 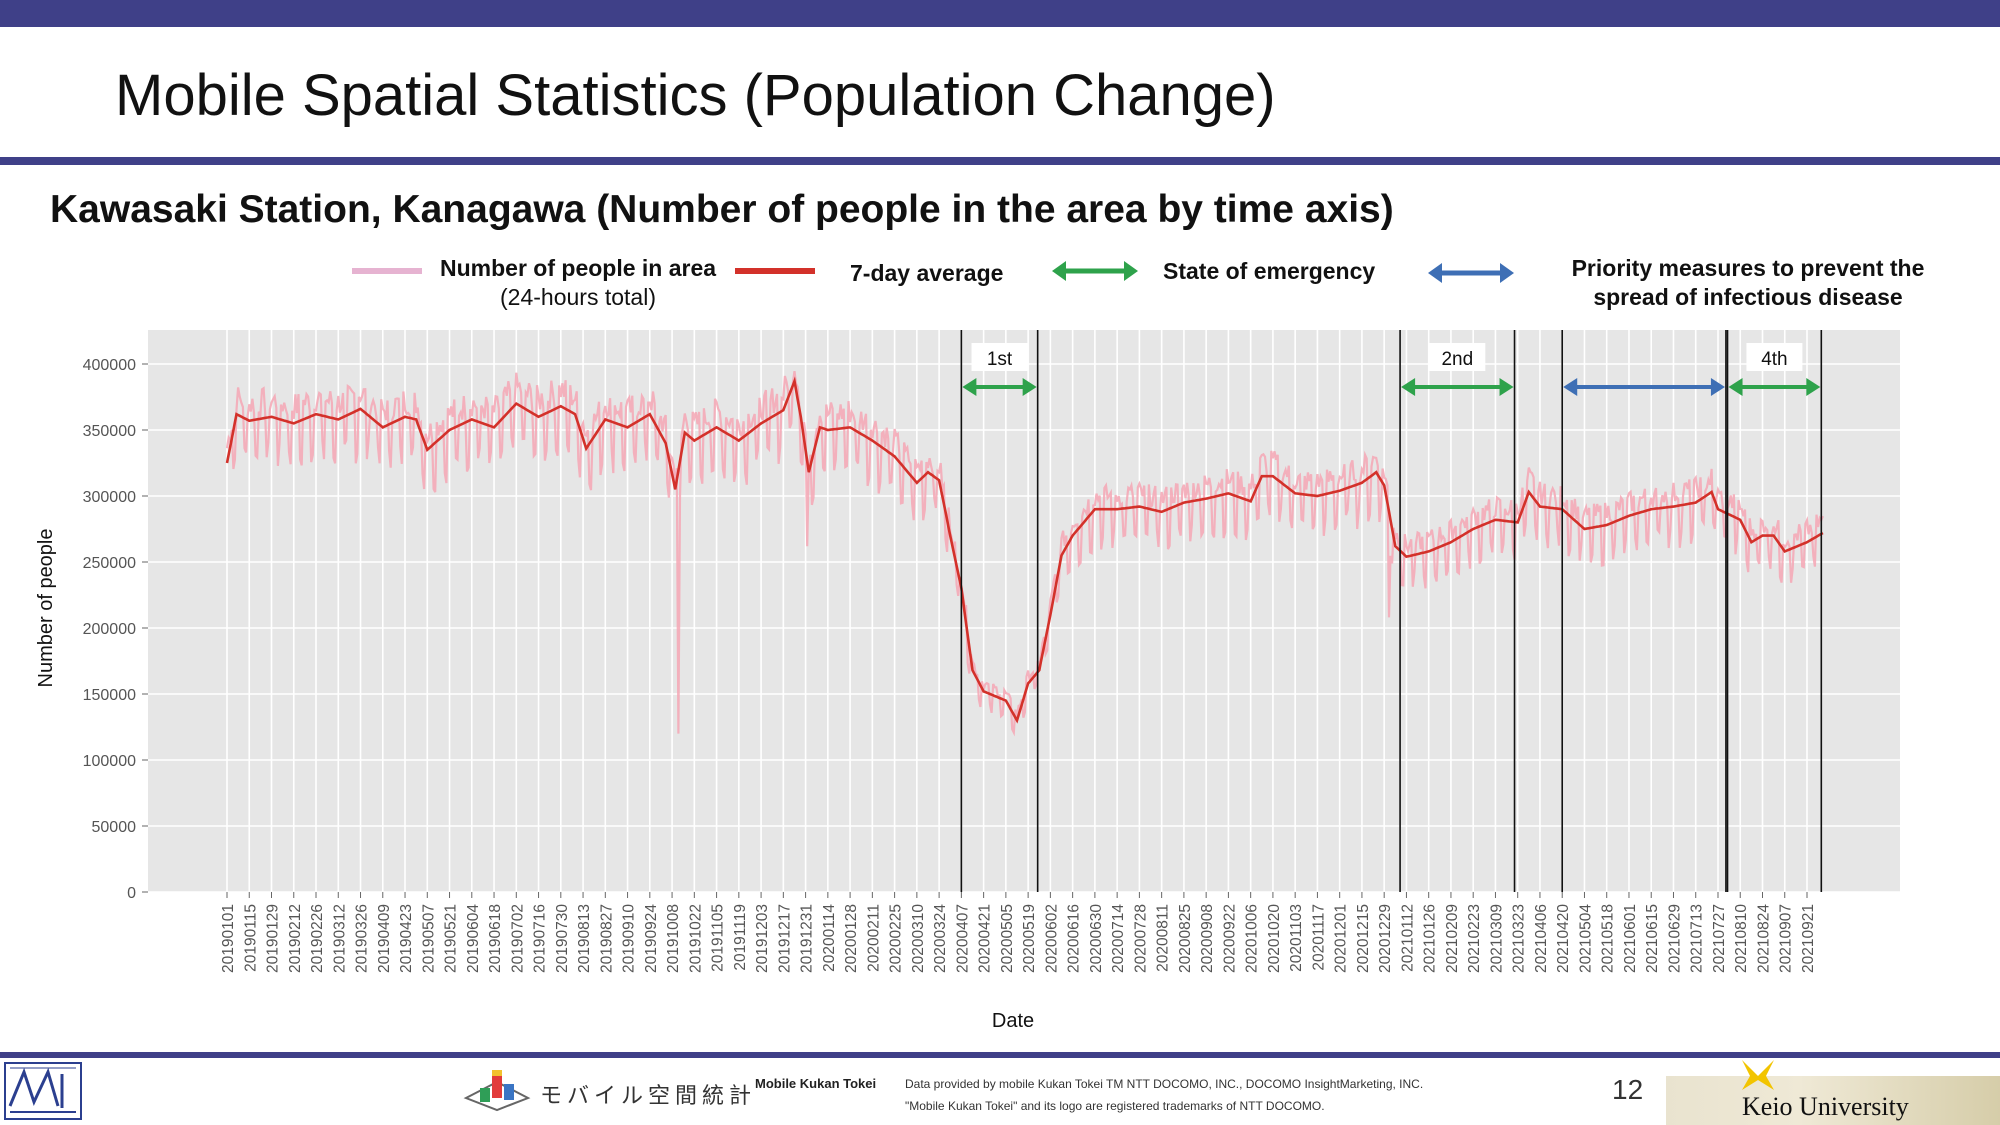 I want to click on x-tick-label: 20190604, so click(x=473, y=938).